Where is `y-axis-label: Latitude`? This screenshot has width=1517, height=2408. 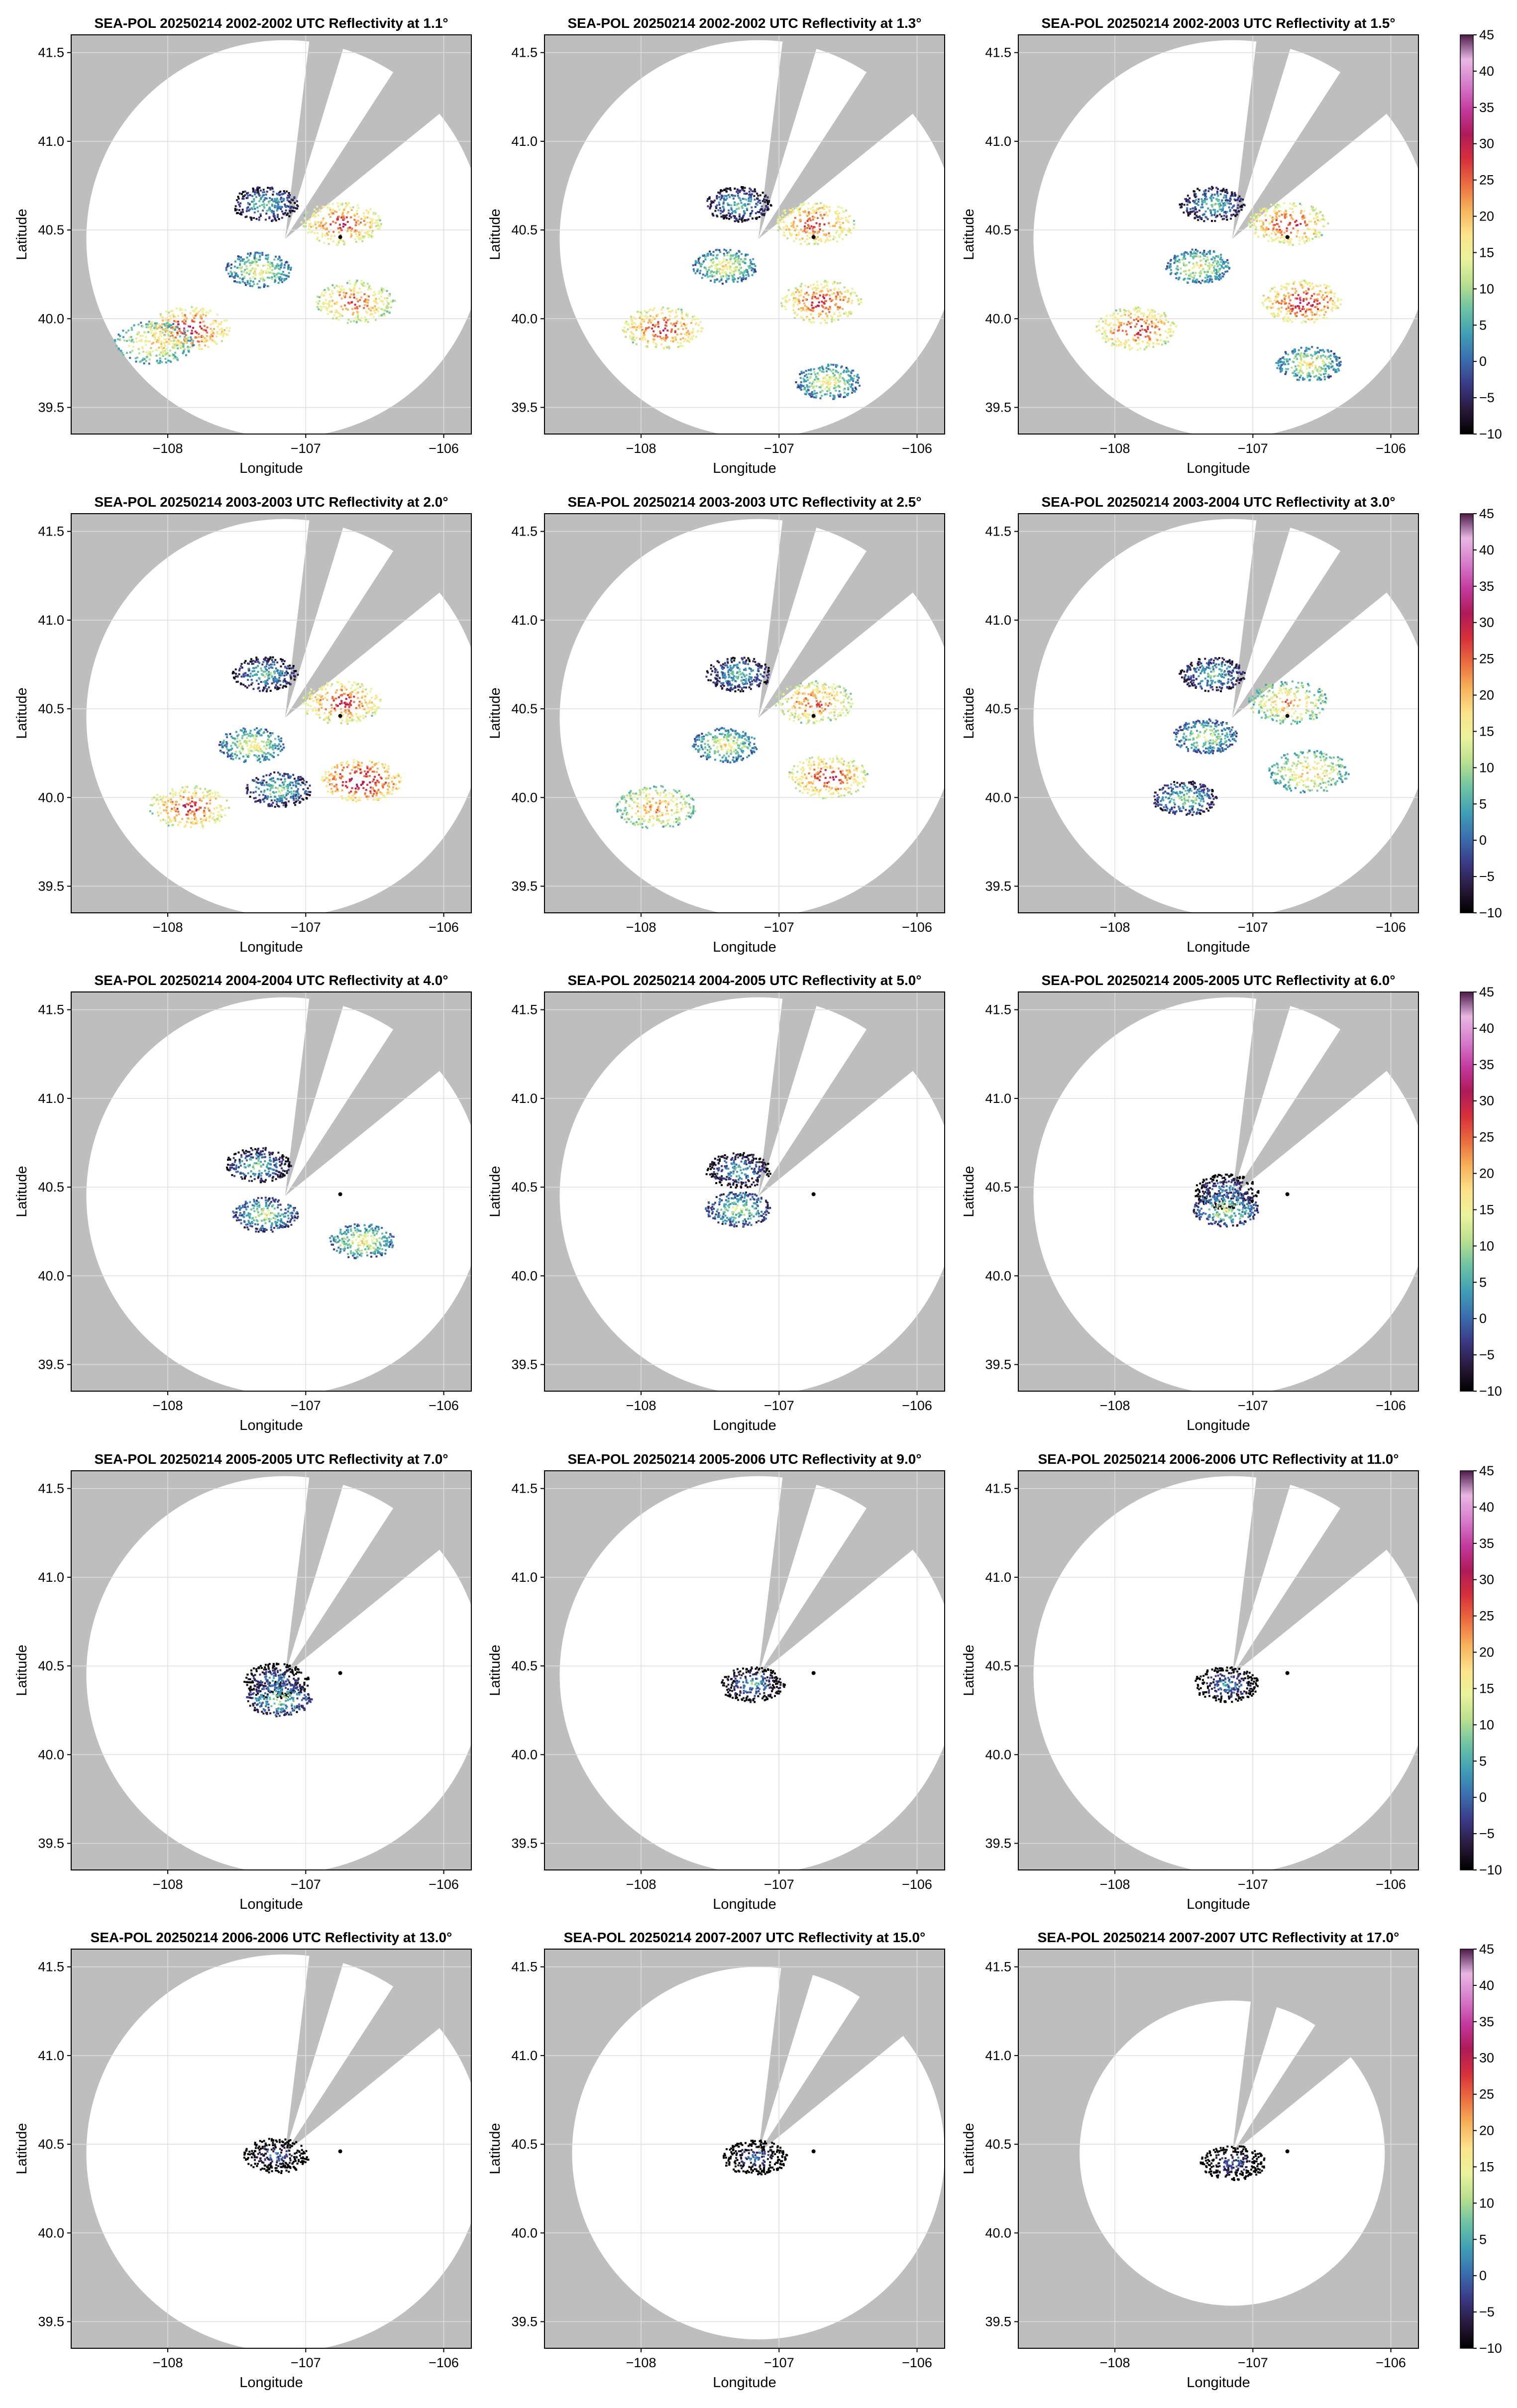 y-axis-label: Latitude is located at coordinates (22, 235).